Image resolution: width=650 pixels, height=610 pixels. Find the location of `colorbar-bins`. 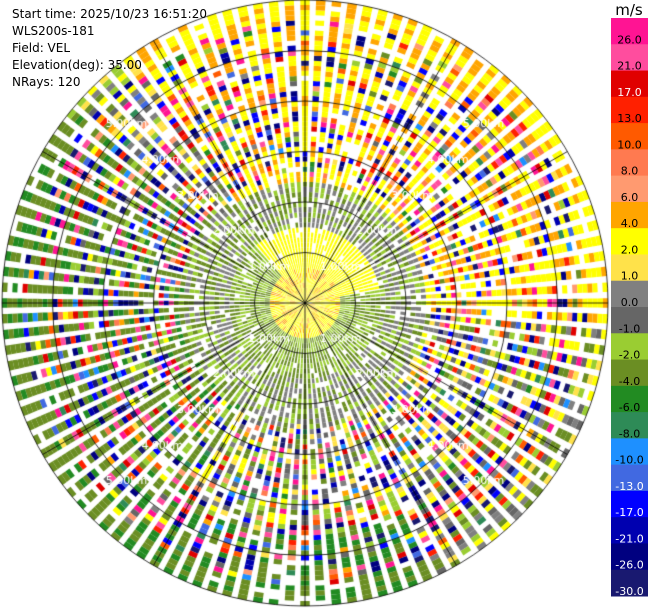

colorbar-bins is located at coordinates (629, 307).